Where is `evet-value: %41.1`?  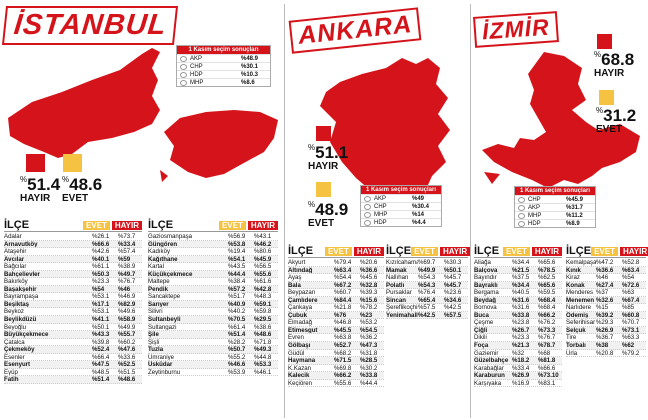
evet-value: %41.1 is located at coordinates (101, 320).